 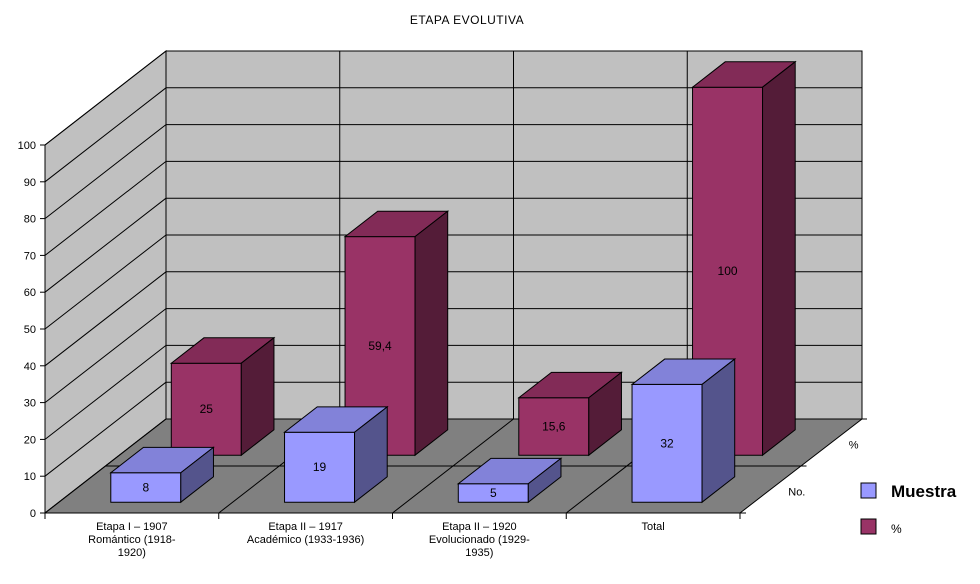 I want to click on data-label: 59,4, so click(x=380, y=346).